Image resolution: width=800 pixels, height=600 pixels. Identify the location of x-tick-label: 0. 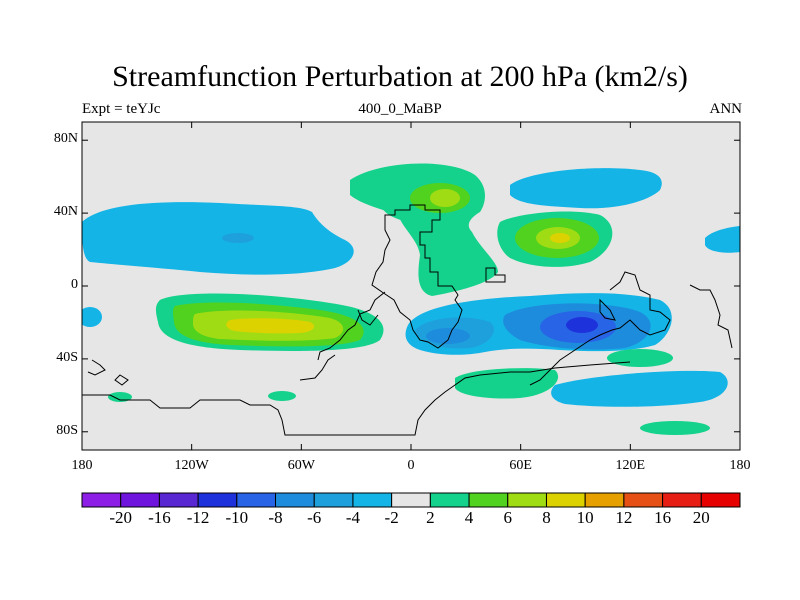
(411, 465).